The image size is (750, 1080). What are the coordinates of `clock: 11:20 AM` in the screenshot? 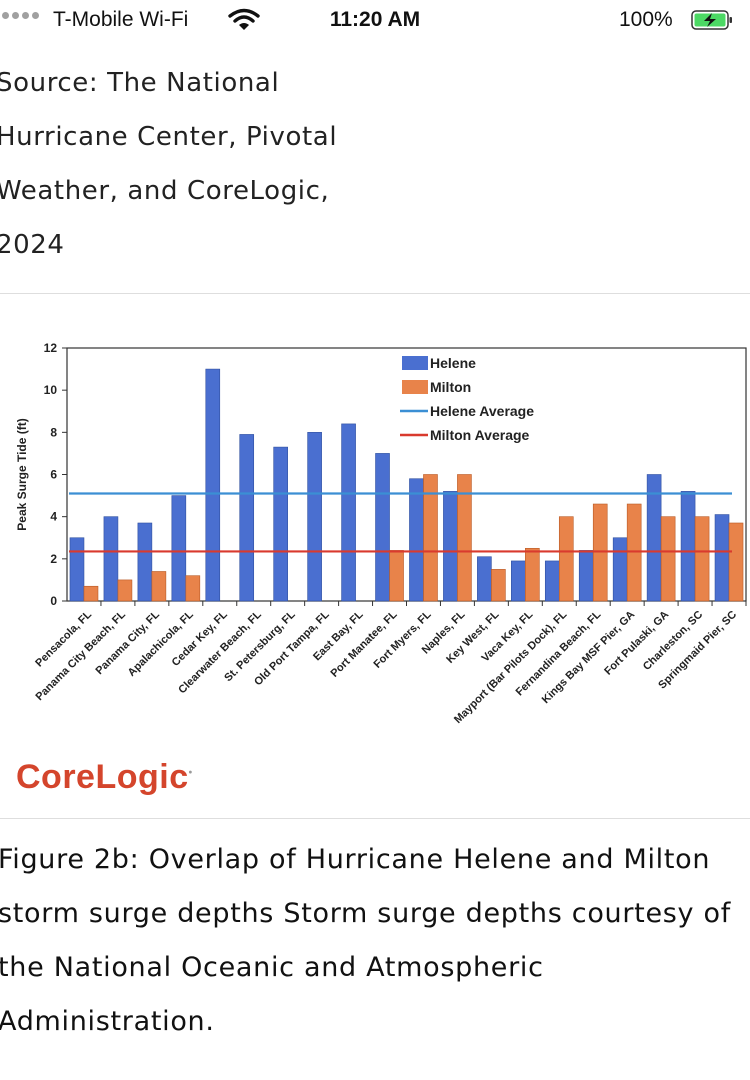 It's located at (375, 19).